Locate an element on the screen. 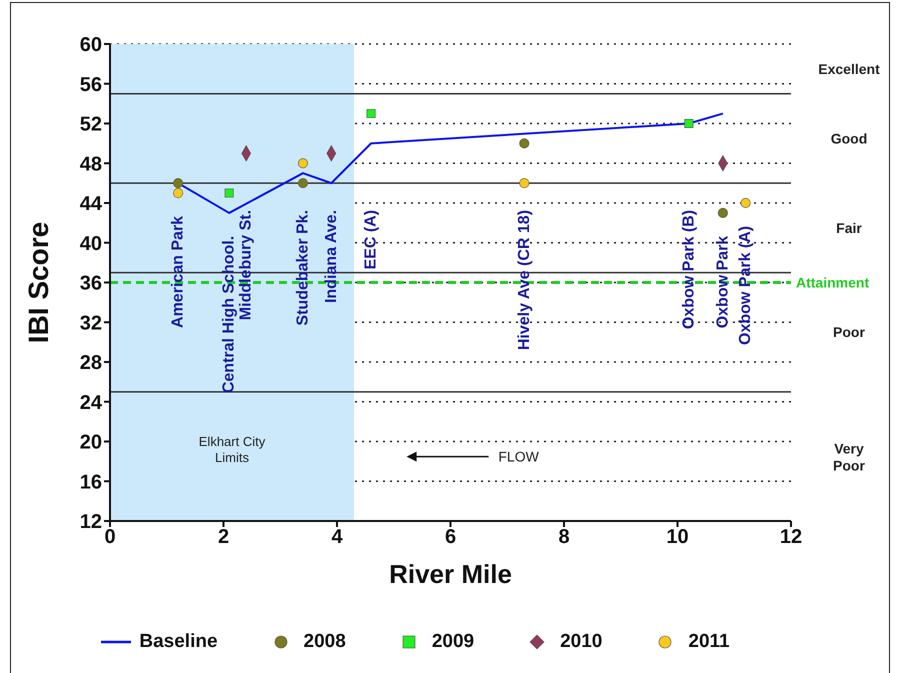 The height and width of the screenshot is (673, 904). legend-label: 2008 is located at coordinates (325, 642).